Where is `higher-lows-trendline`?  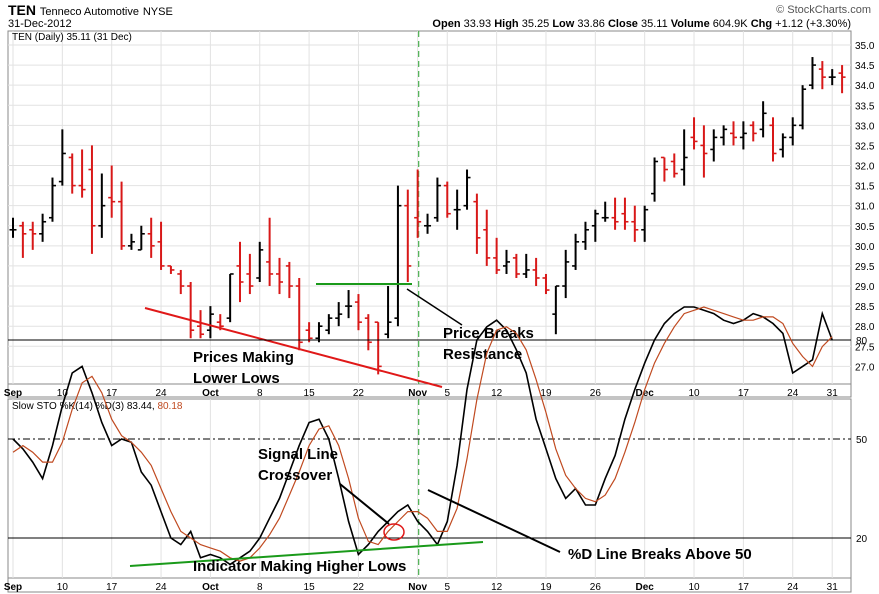 higher-lows-trendline is located at coordinates (306, 554).